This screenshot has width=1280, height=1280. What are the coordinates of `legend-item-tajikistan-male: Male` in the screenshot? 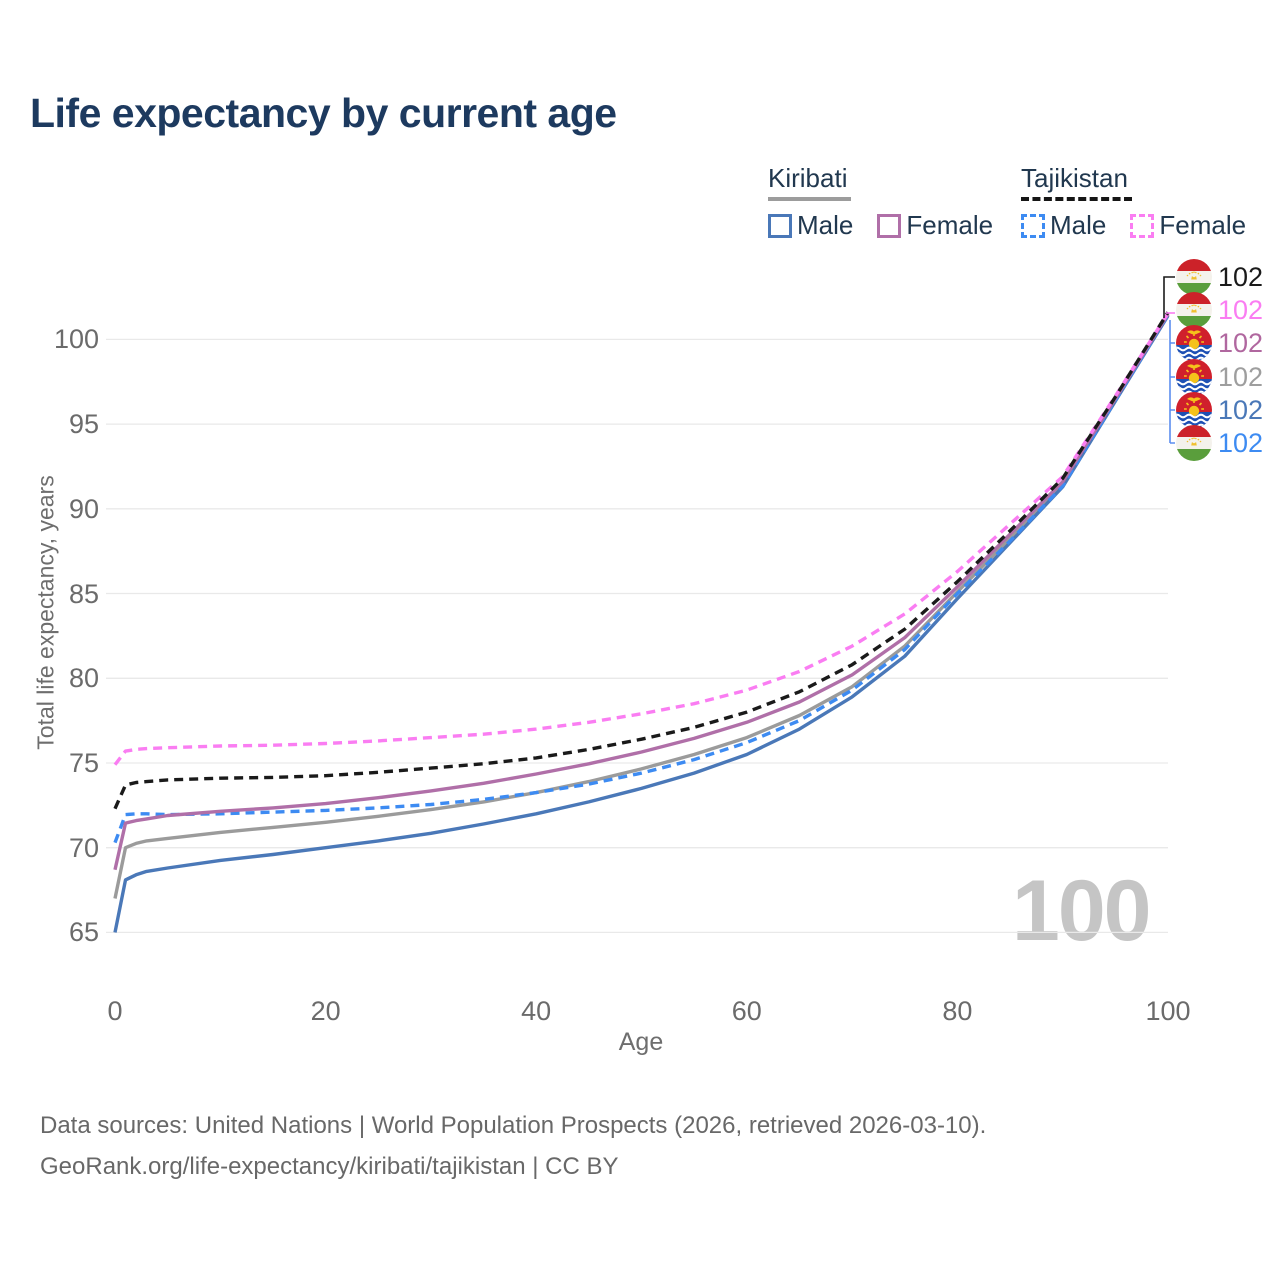 It's located at (1063, 225).